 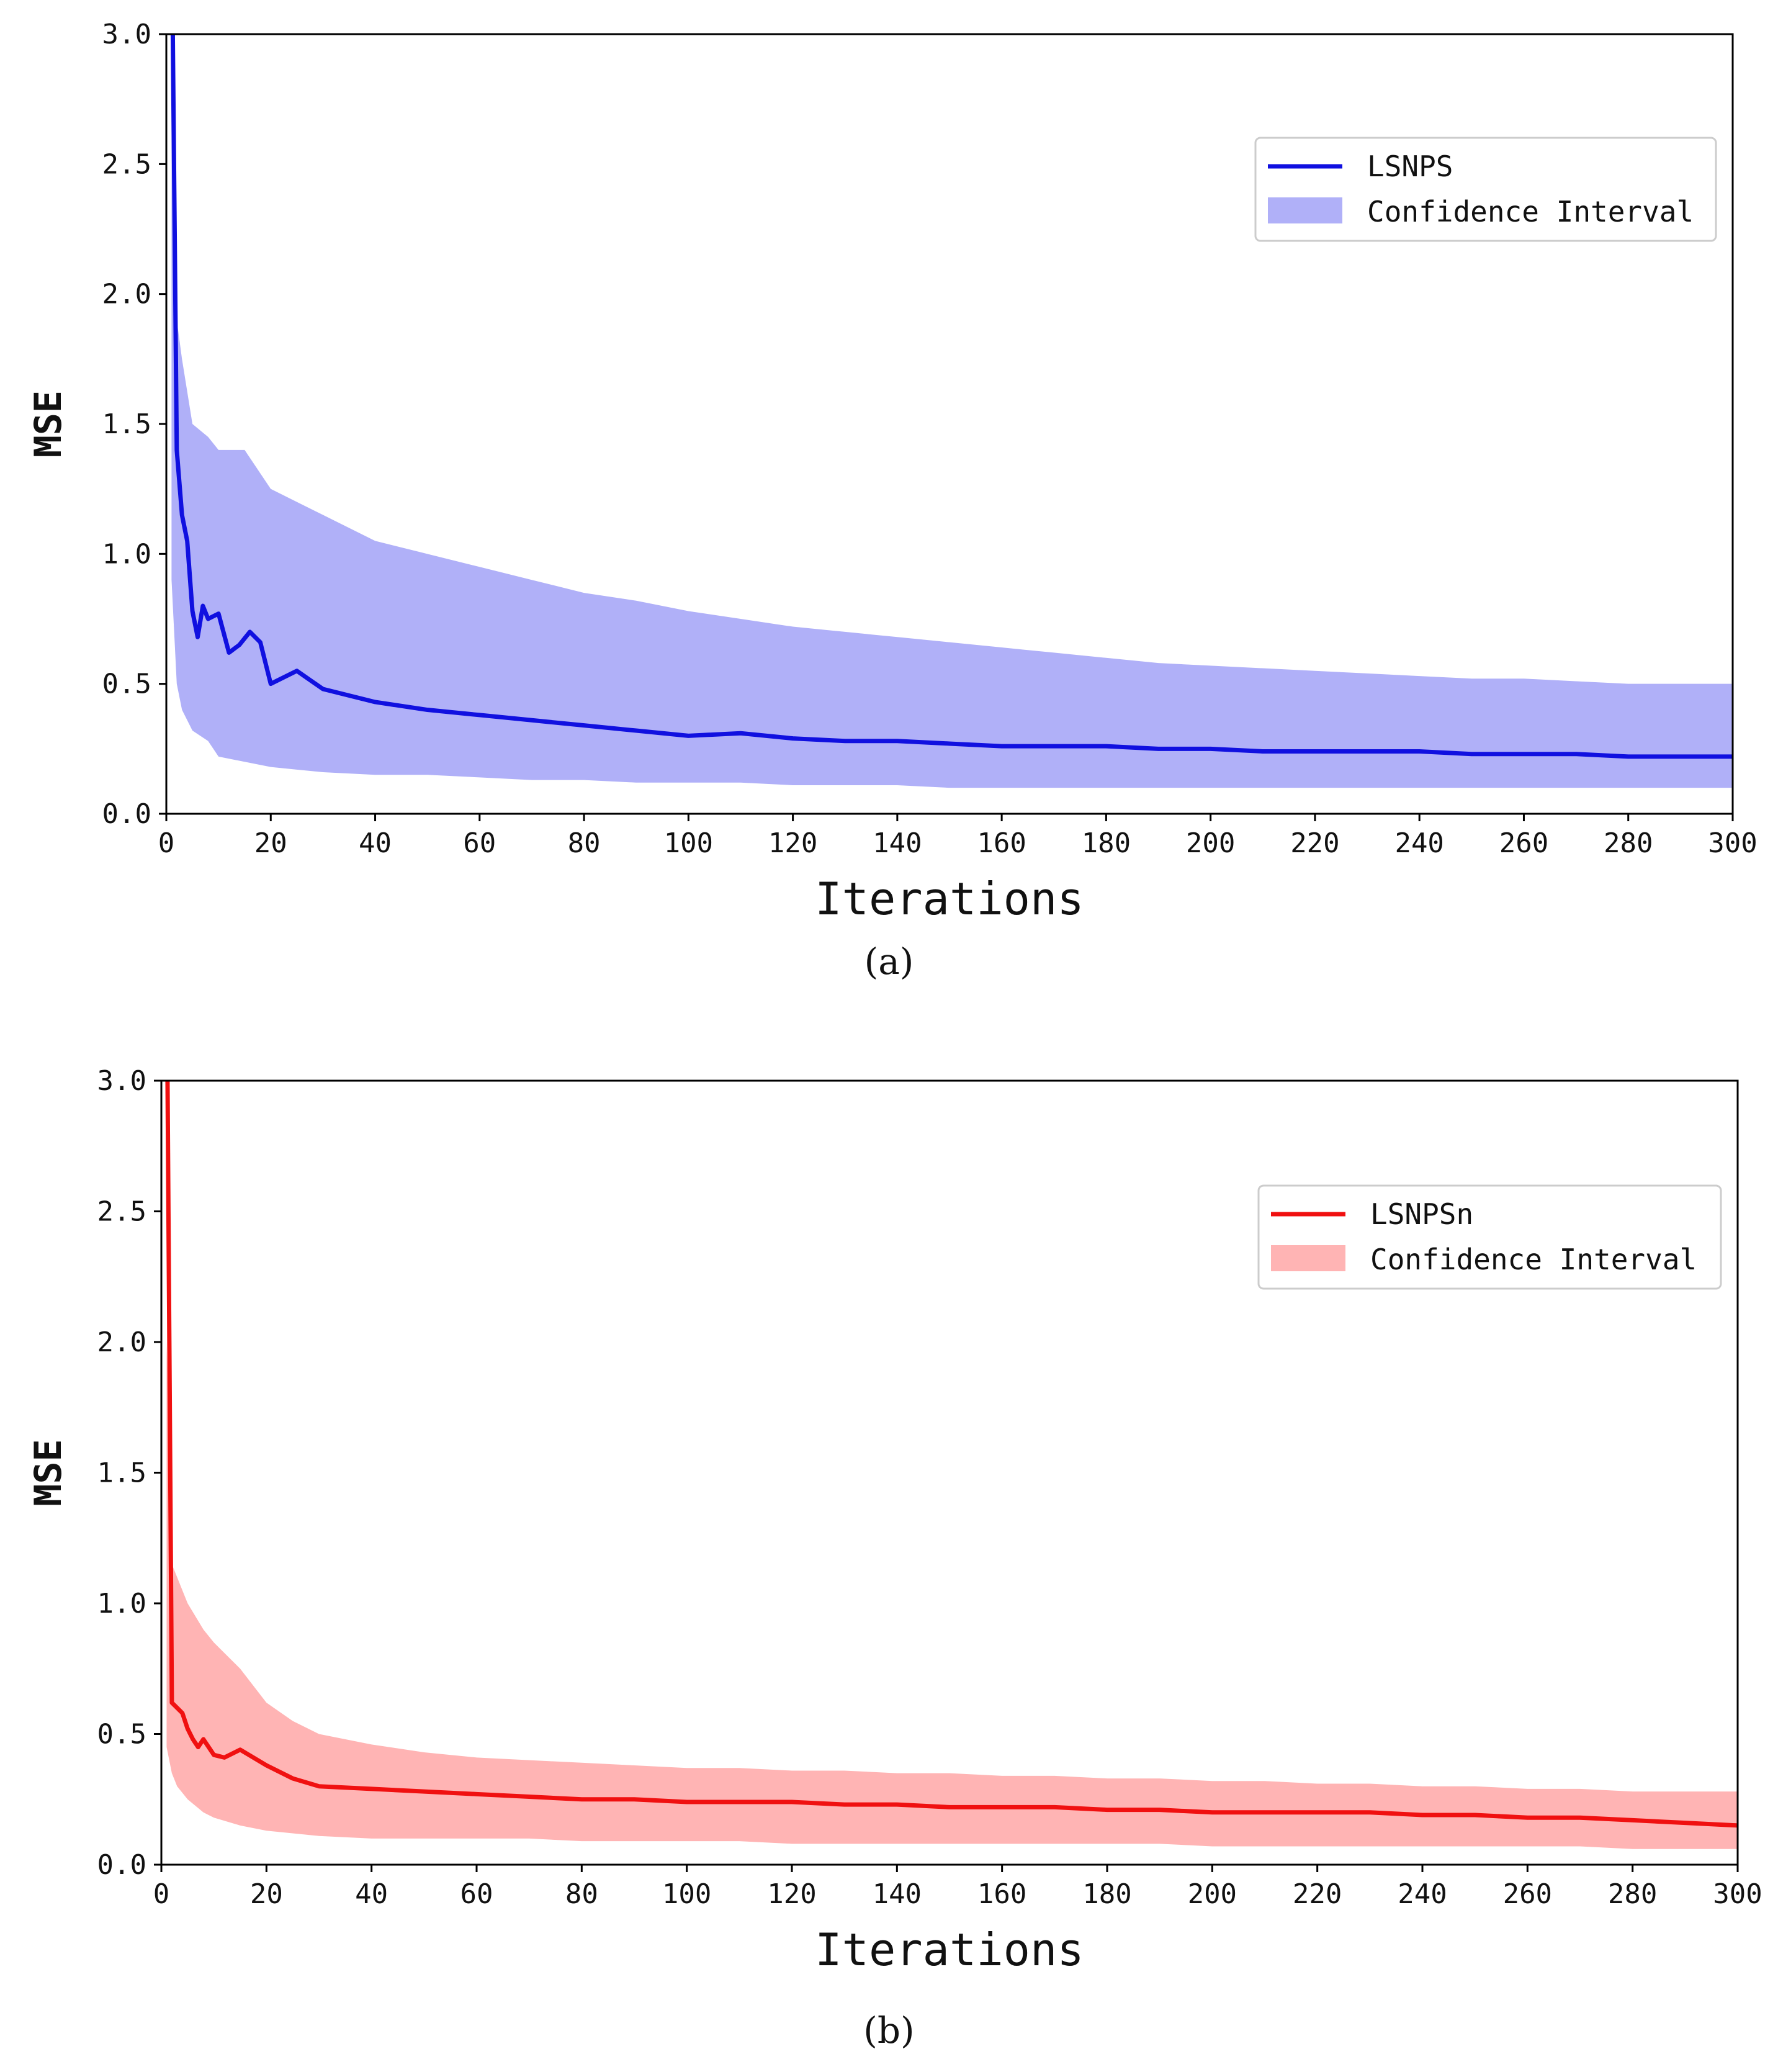 I want to click on caption-b: (b), so click(x=889, y=2030).